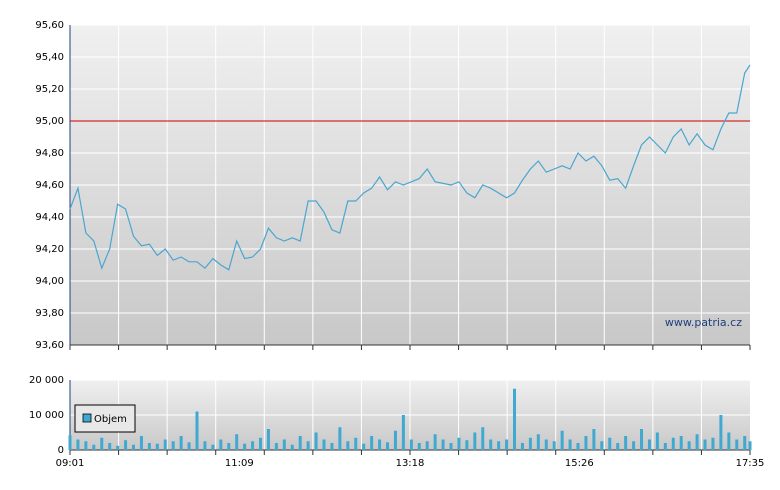 This screenshot has height=490, width=780. Describe the element at coordinates (703, 322) in the screenshot. I see `watermark: www.patria.cz` at that location.